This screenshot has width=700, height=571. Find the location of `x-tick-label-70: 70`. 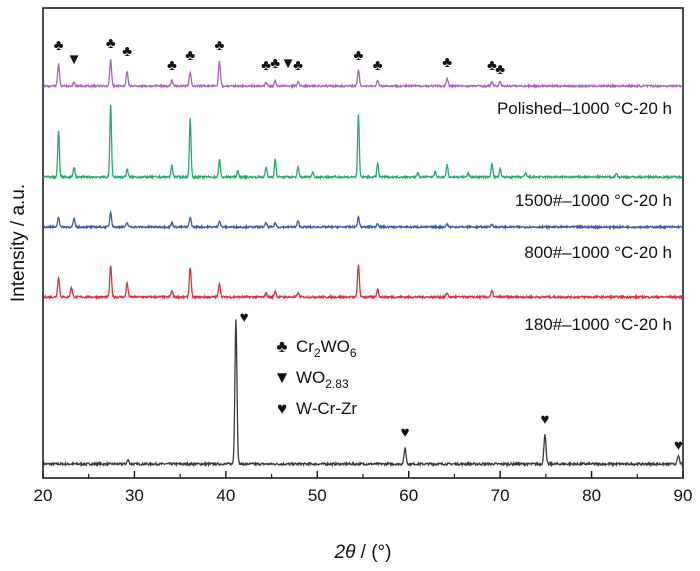

x-tick-label-70: 70 is located at coordinates (500, 495).